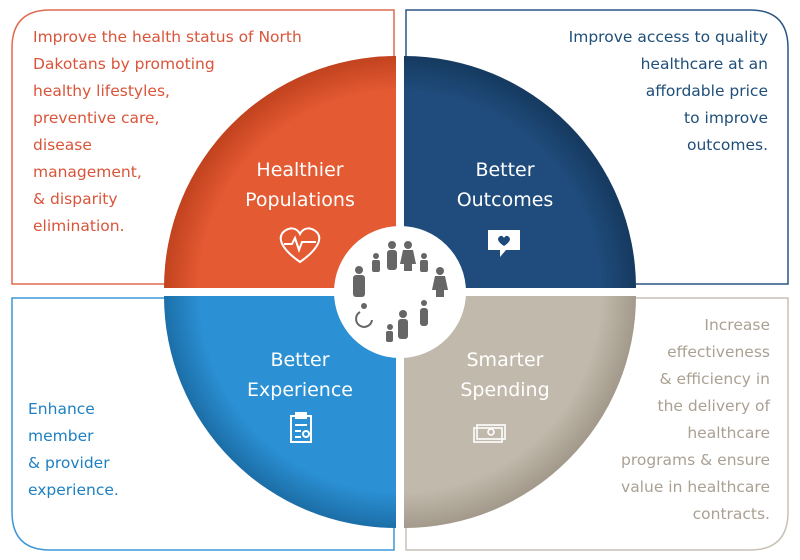  Describe the element at coordinates (505, 185) in the screenshot. I see `label-outcomes: Better Outcomes` at that location.